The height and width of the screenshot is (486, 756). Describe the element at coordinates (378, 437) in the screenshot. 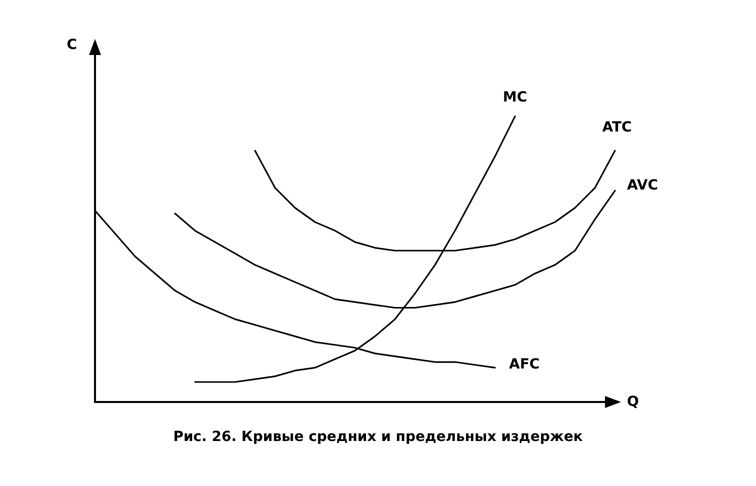

I see `text: Рис. 26. Кривые средних и предельных издержек` at that location.